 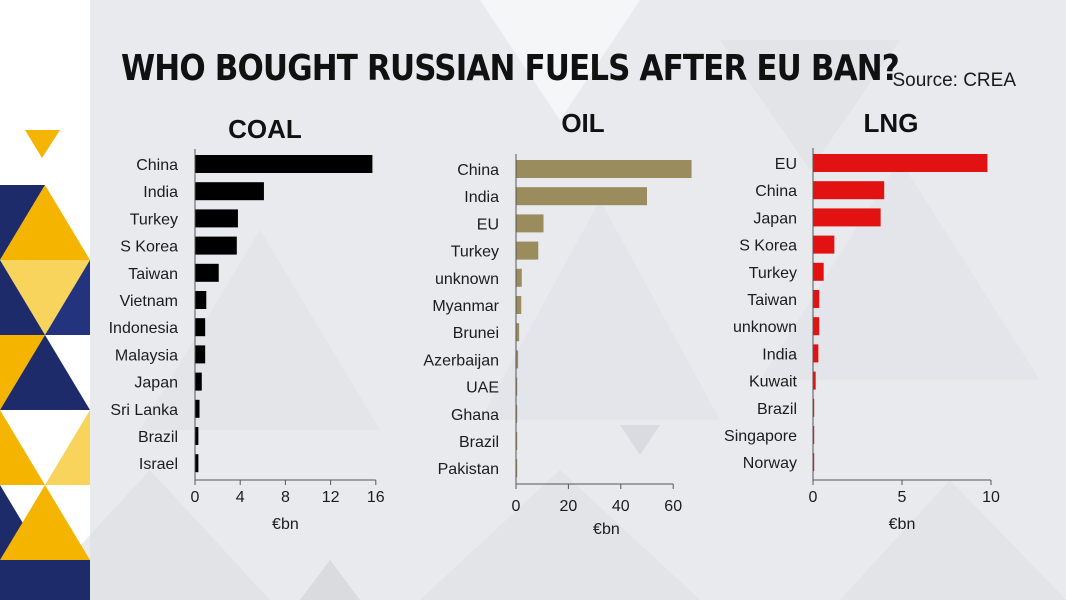 What do you see at coordinates (517, 359) in the screenshot?
I see `oil-bar-azerbaijan` at bounding box center [517, 359].